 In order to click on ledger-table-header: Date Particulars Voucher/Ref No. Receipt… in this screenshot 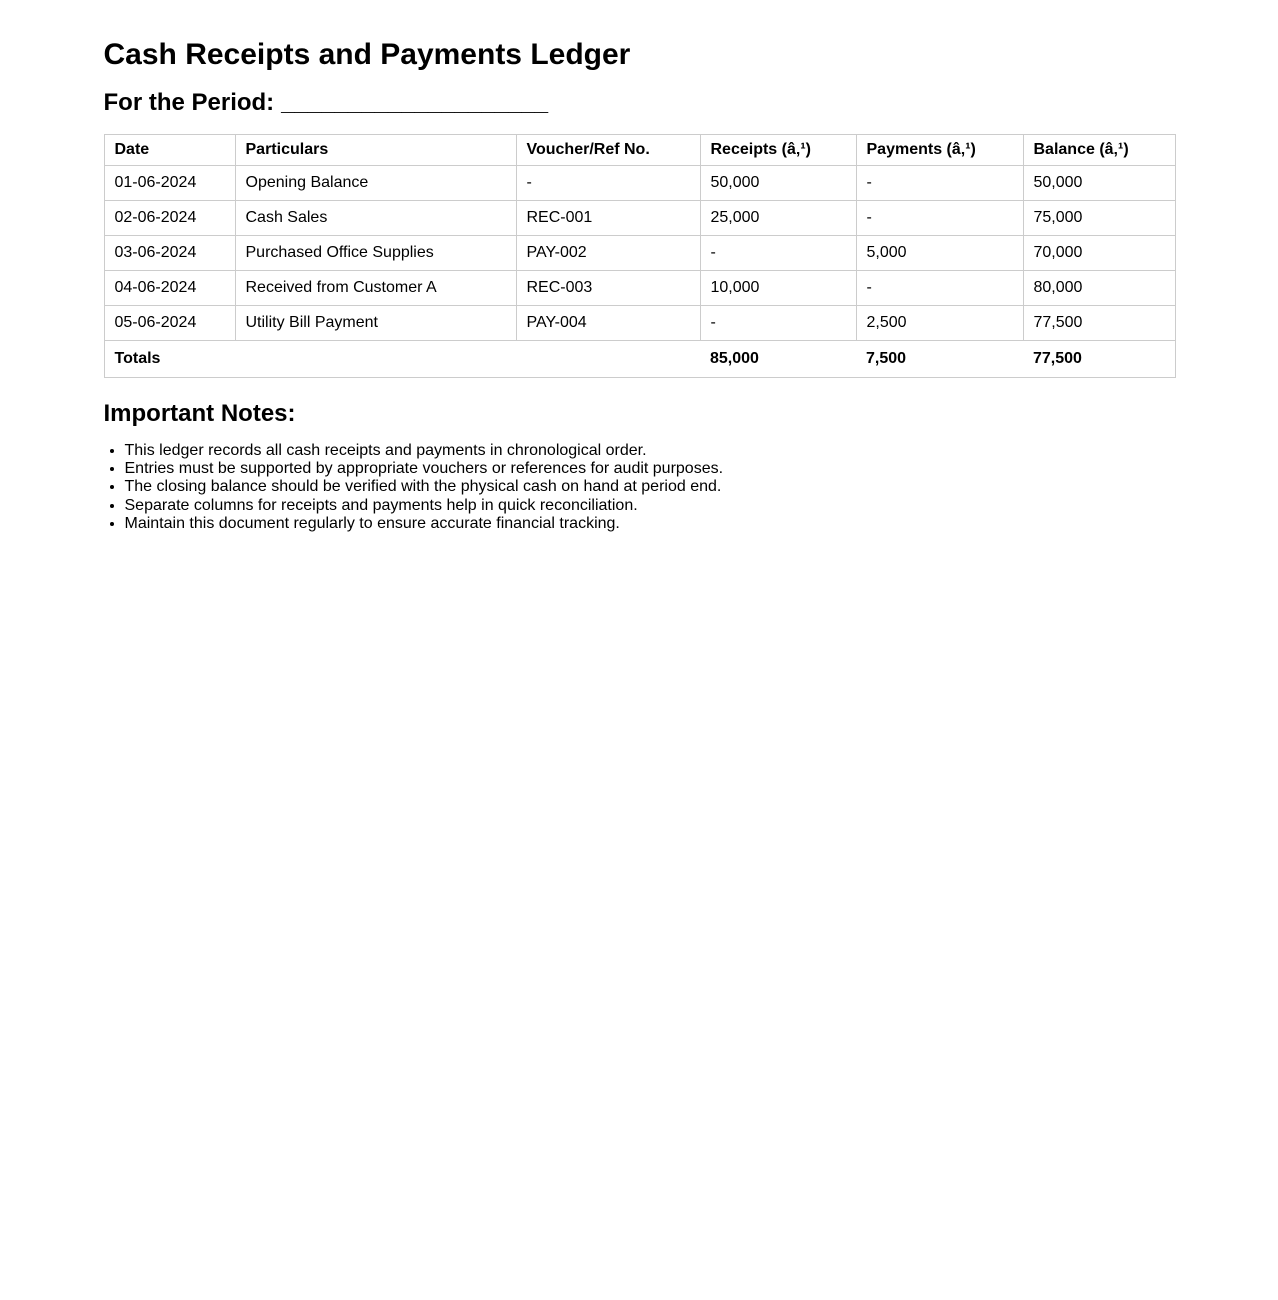, I will do `click(639, 150)`.